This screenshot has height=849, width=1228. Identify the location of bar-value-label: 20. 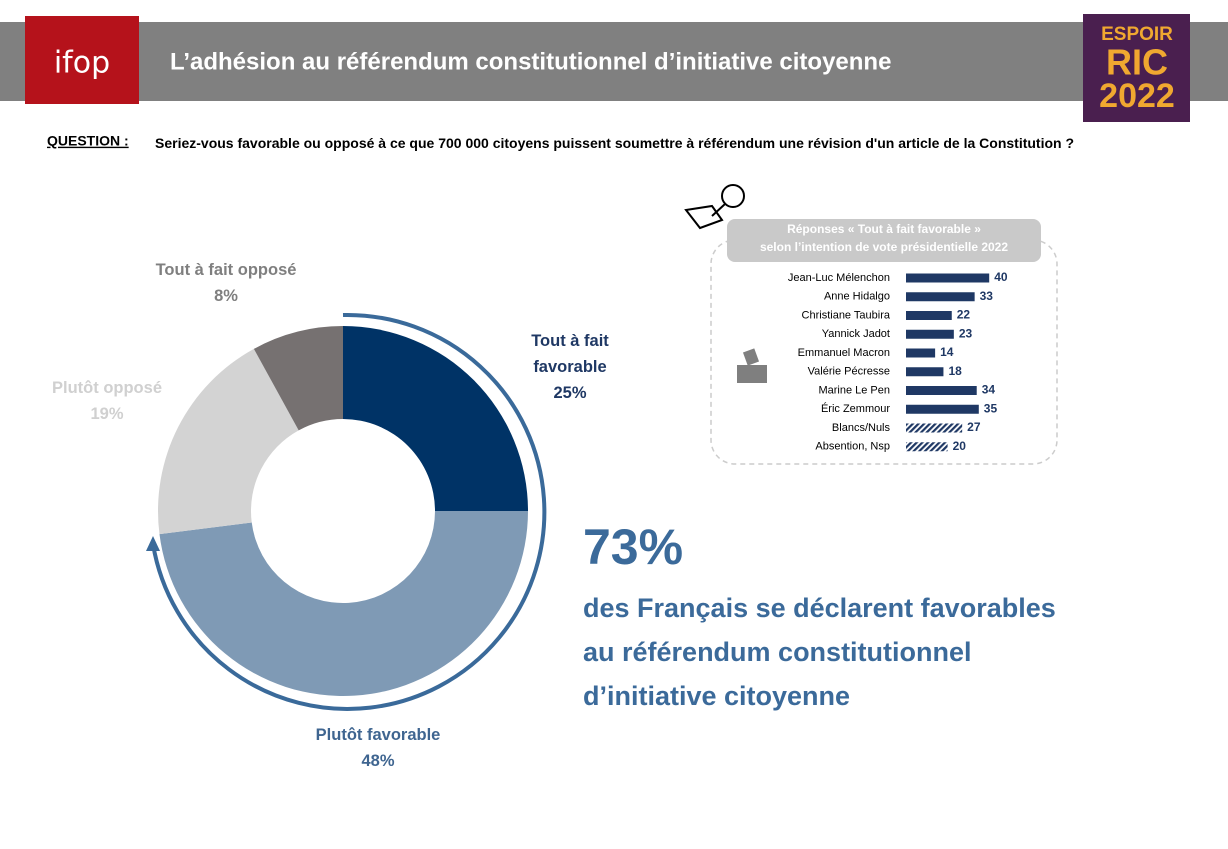
(960, 446).